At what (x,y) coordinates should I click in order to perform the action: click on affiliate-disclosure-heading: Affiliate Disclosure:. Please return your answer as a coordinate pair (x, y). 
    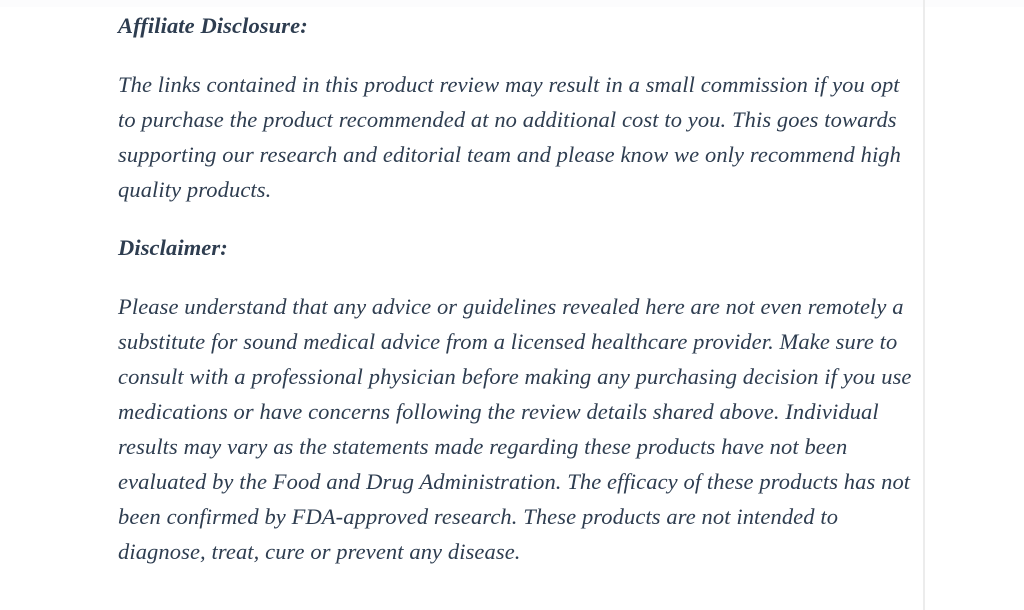
    Looking at the image, I should click on (213, 25).